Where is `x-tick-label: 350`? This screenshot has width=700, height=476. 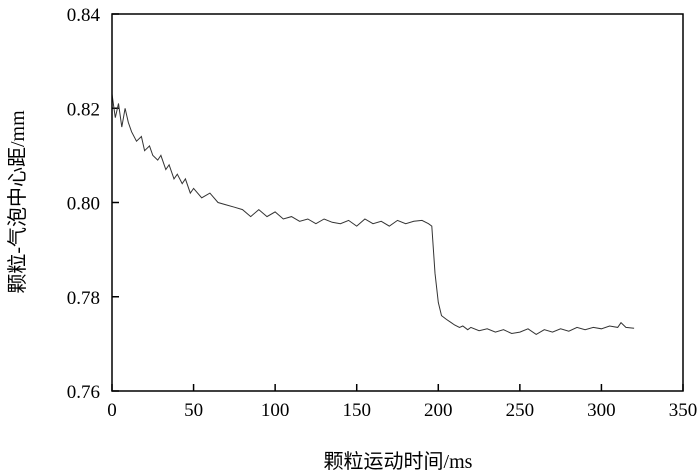
x-tick-label: 350 is located at coordinates (683, 410).